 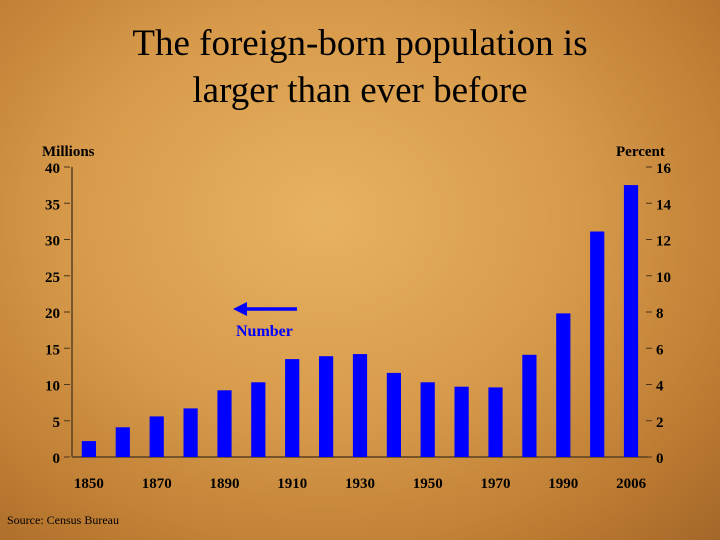 I want to click on x-tick-label: 1950, so click(x=428, y=484).